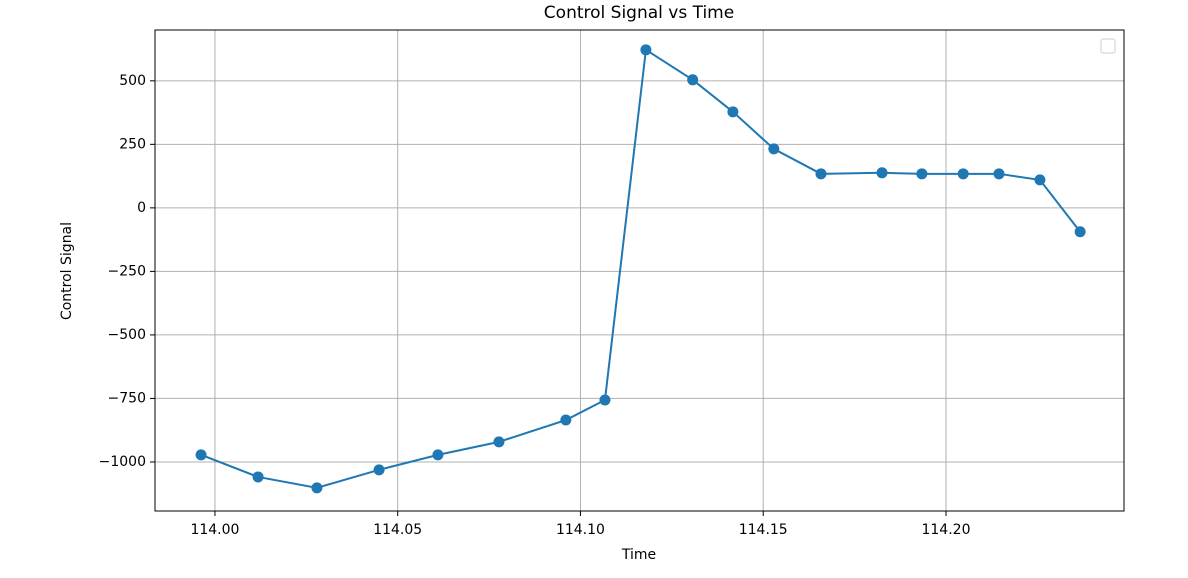 The image size is (1188, 578). I want to click on x-axis-label: Time, so click(638, 555).